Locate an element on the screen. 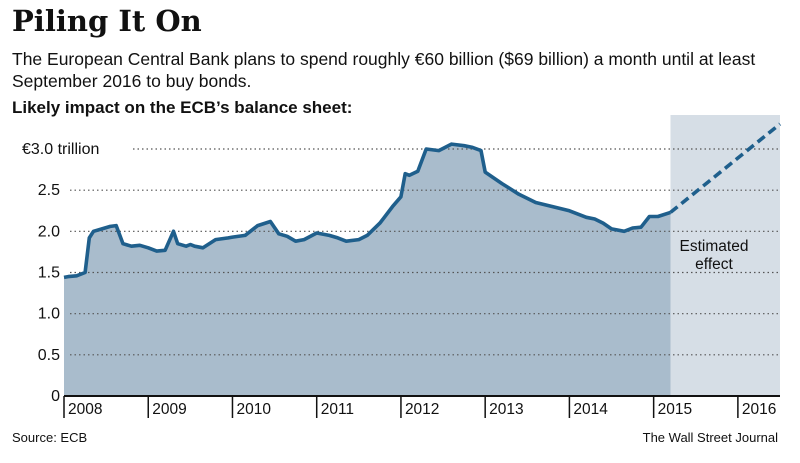 Image resolution: width=800 pixels, height=463 pixels. projection-line is located at coordinates (725, 168).